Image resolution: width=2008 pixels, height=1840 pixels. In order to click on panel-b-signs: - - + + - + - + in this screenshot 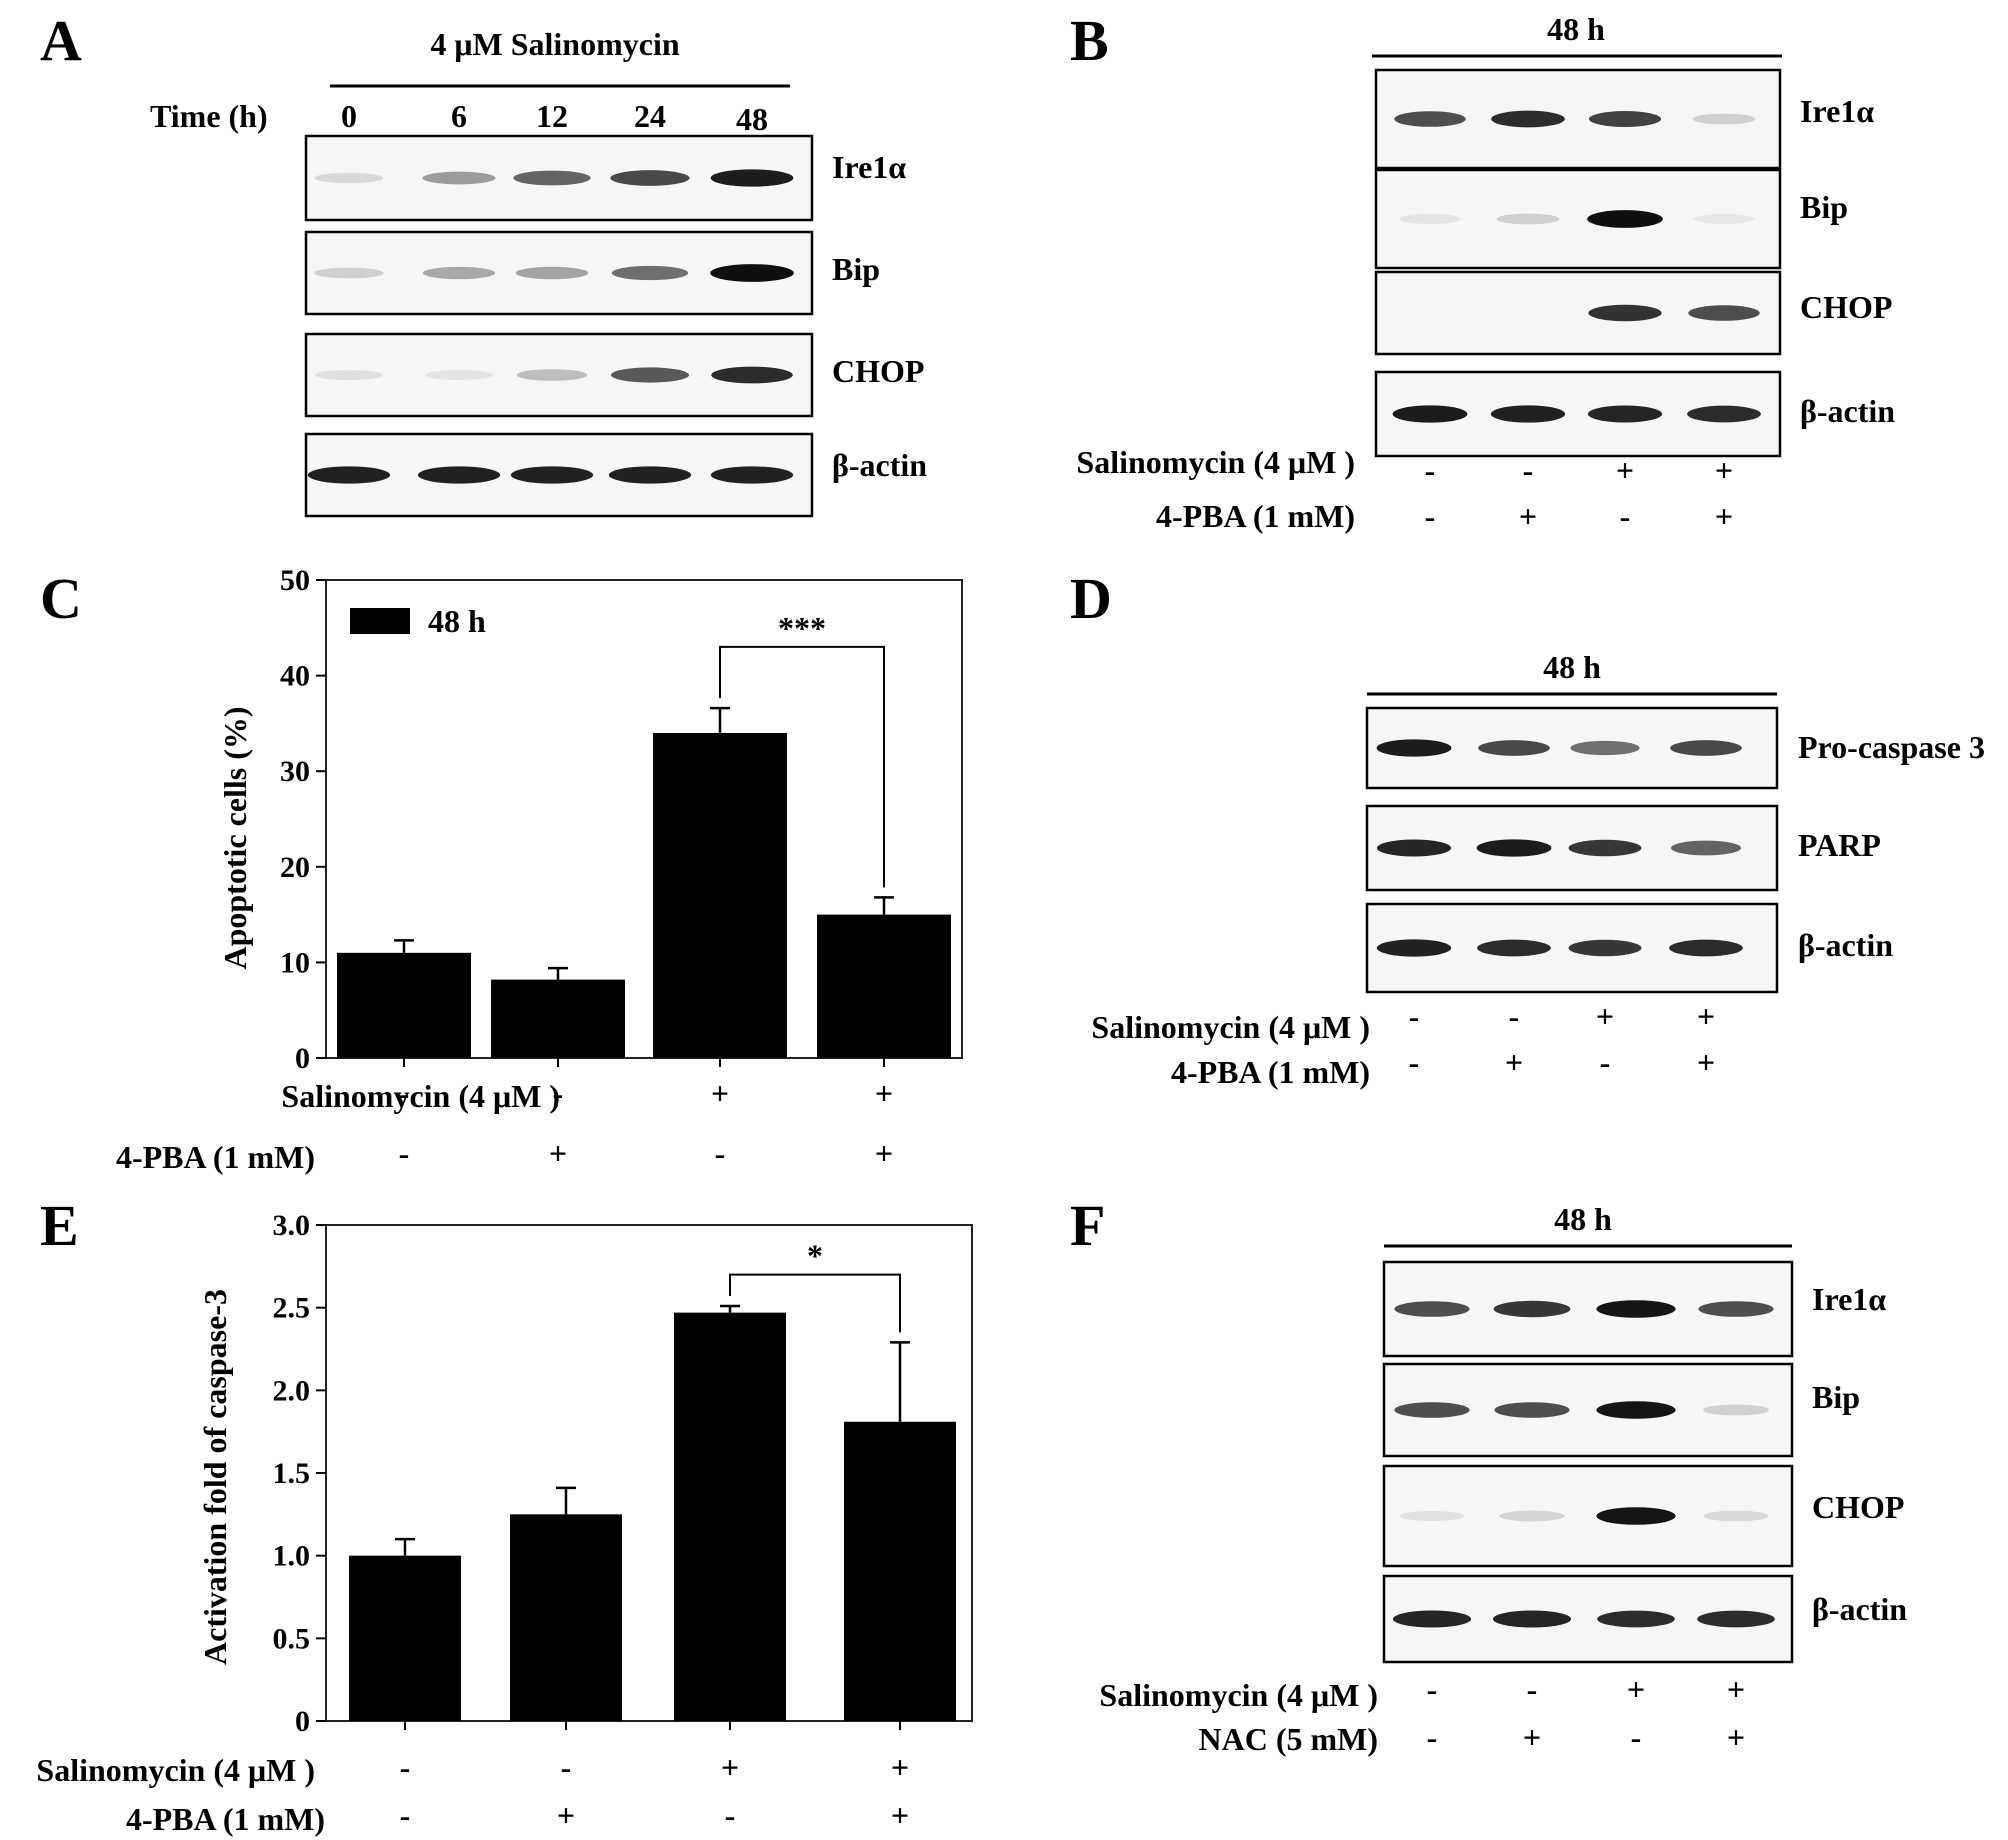, I will do `click(1579, 493)`.